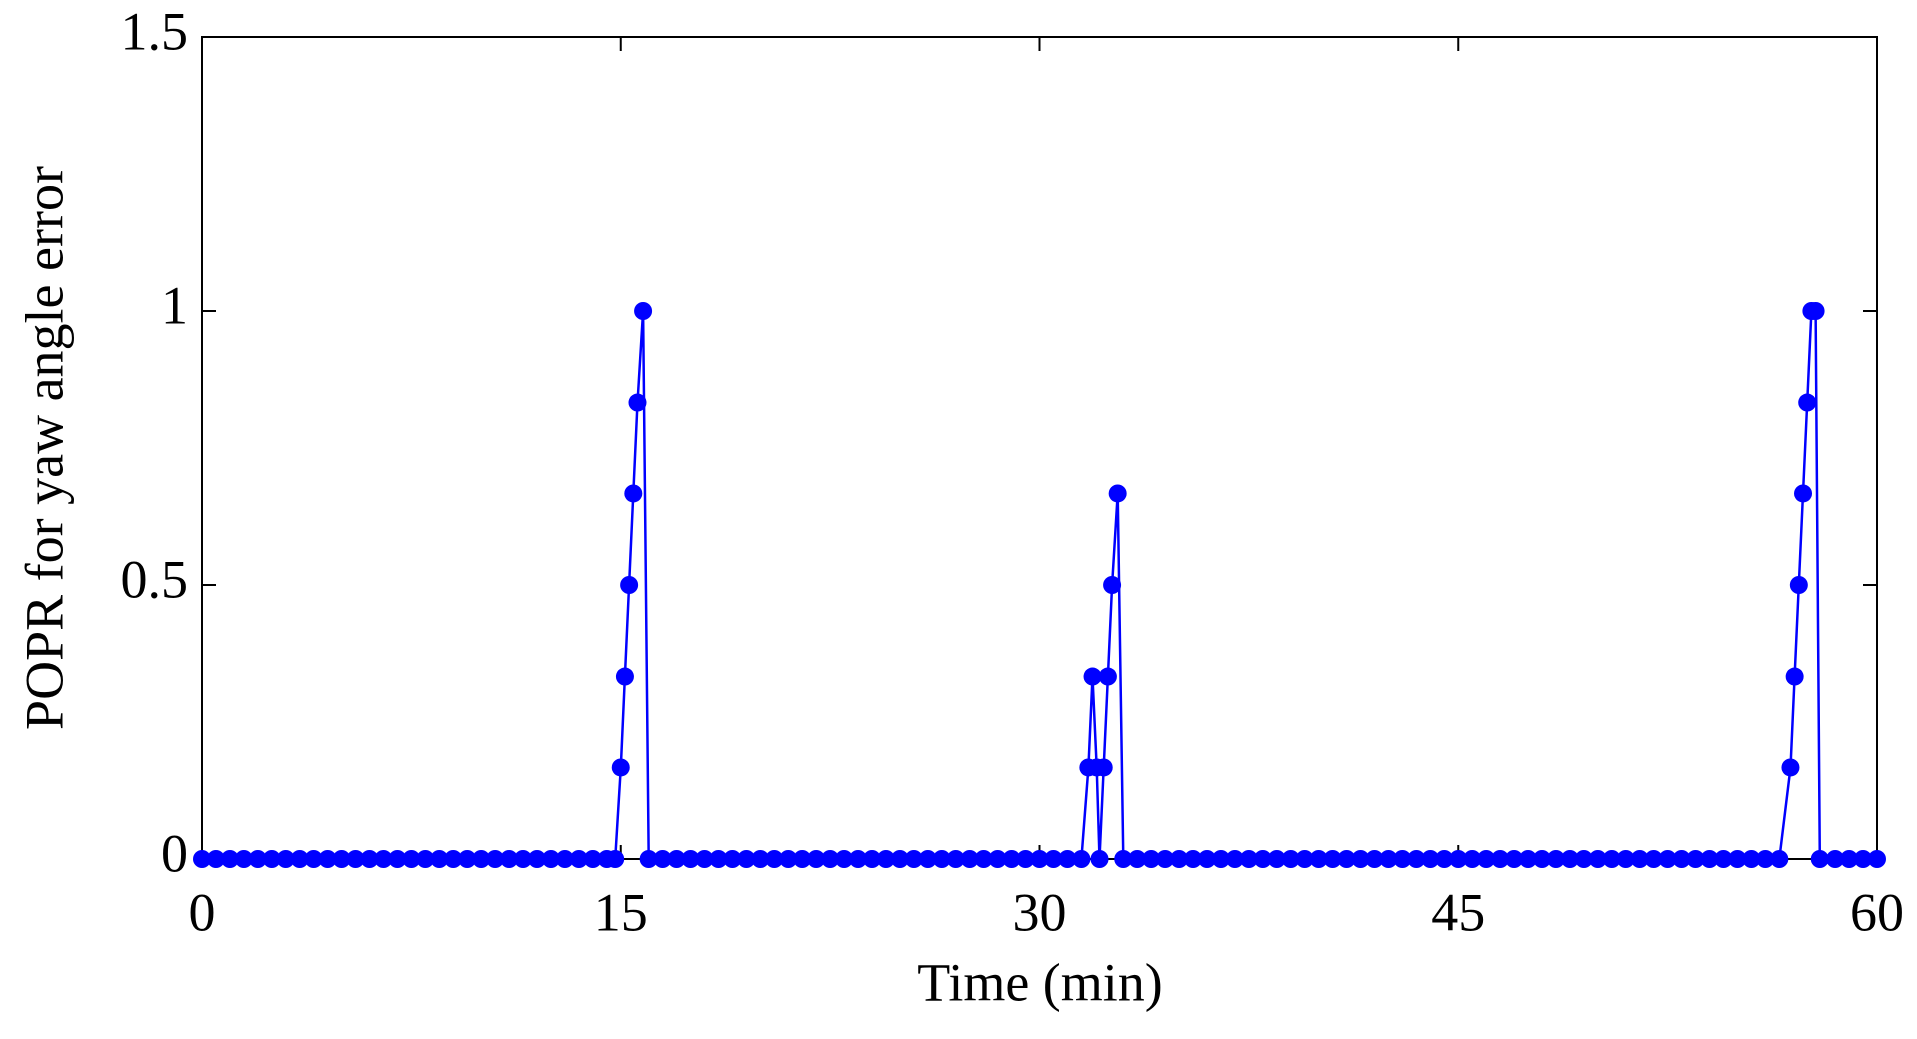  I want to click on y-tick-label: 0, so click(174, 853).